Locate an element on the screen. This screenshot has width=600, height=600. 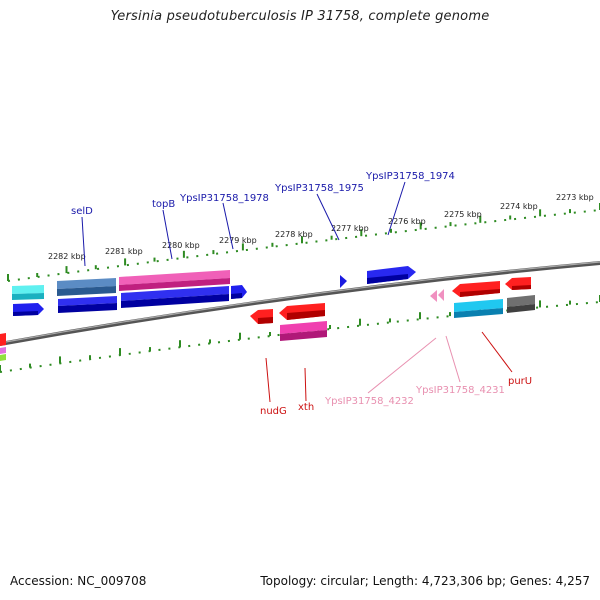
kbp-label: 2273 kbp is located at coordinates (575, 197).